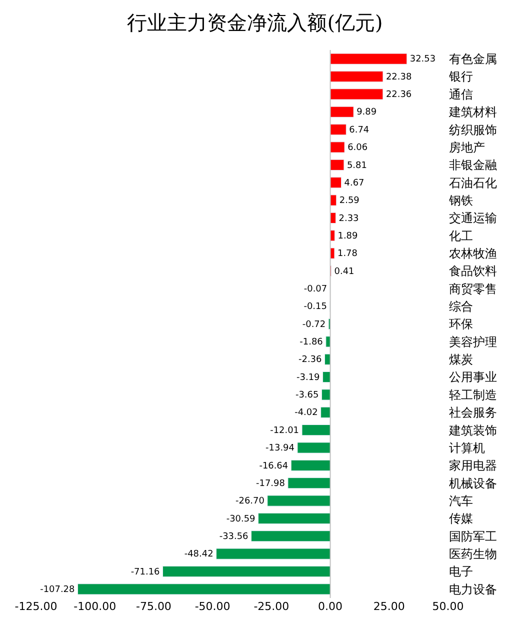 This screenshot has width=510, height=628. What do you see at coordinates (473, 377) in the screenshot?
I see `y-tick-label: 公用事业` at bounding box center [473, 377].